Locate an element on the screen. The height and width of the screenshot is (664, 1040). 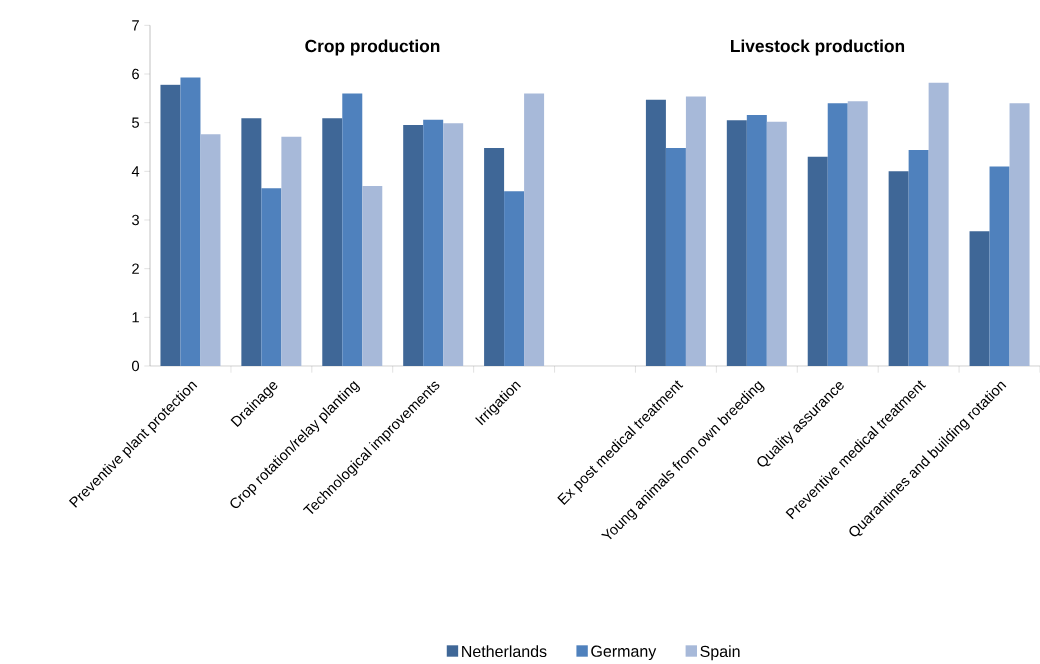
y-tick-label: 7 is located at coordinates (135, 25).